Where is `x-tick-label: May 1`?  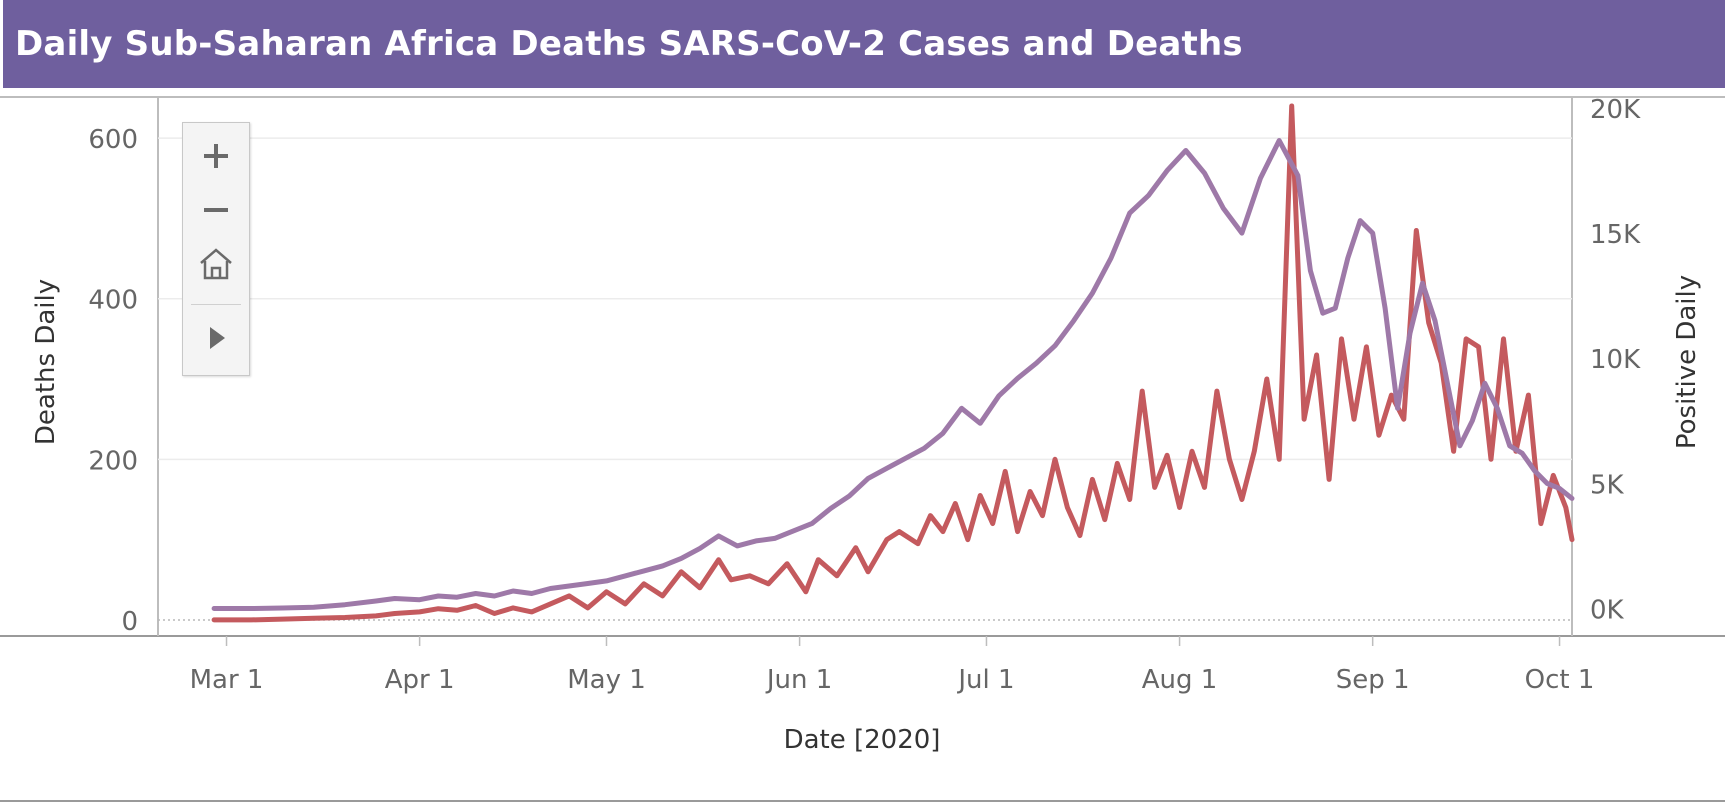 x-tick-label: May 1 is located at coordinates (606, 680).